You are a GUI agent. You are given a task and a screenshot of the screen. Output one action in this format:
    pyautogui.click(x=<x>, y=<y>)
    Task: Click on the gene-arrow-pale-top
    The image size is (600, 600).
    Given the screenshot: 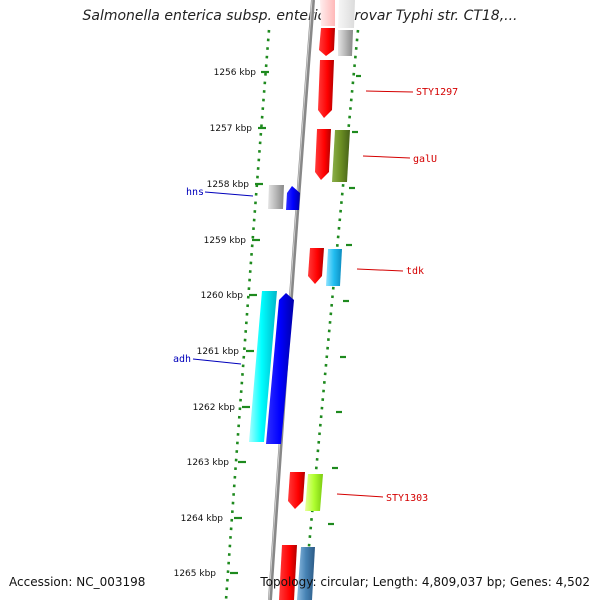 What is the action you would take?
    pyautogui.click(x=327, y=13)
    